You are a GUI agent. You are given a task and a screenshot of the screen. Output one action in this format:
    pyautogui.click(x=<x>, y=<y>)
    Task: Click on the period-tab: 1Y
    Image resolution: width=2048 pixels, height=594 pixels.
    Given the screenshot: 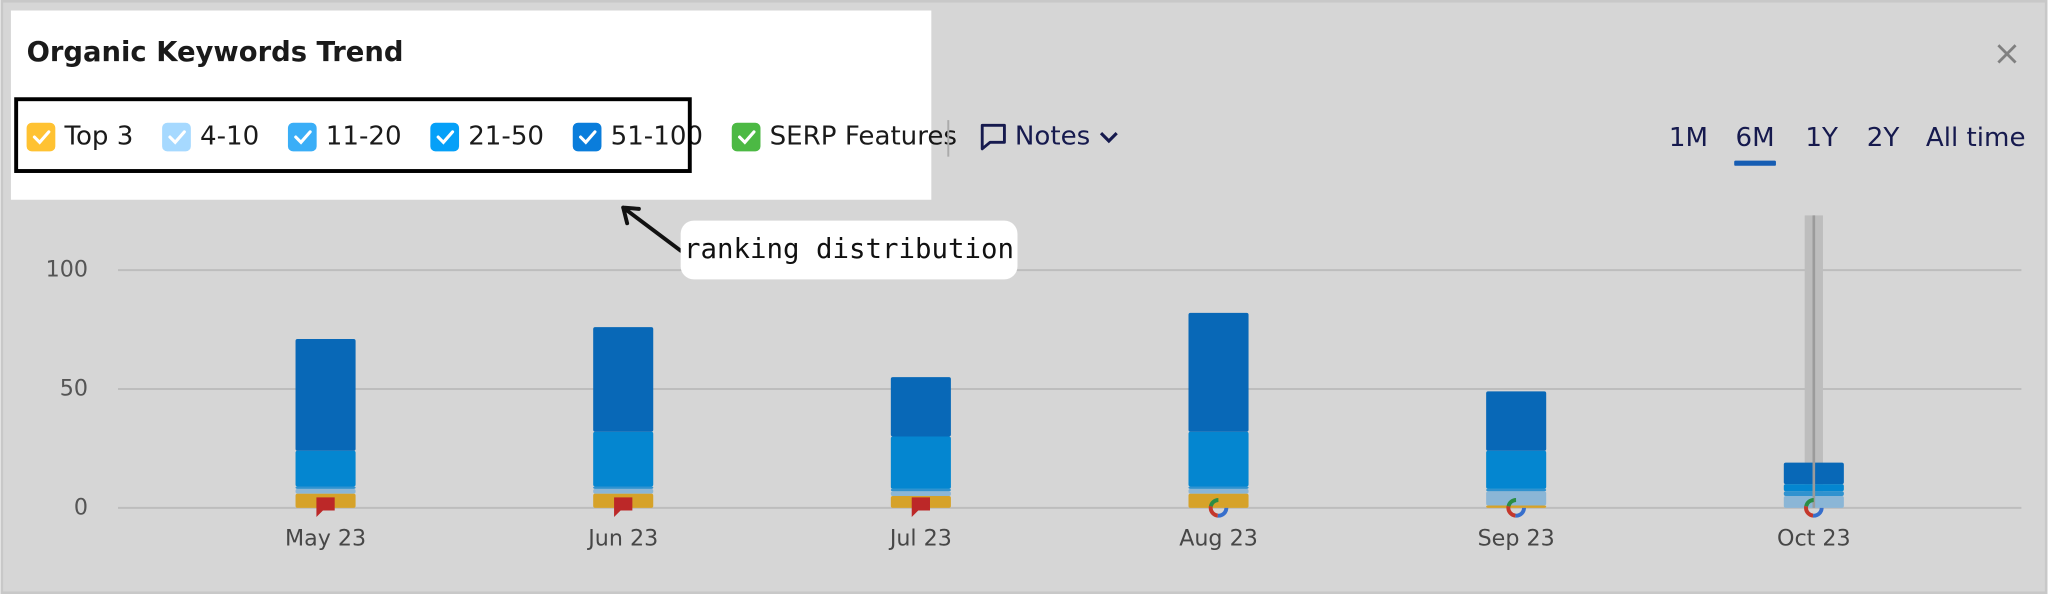 What is the action you would take?
    pyautogui.click(x=1821, y=138)
    